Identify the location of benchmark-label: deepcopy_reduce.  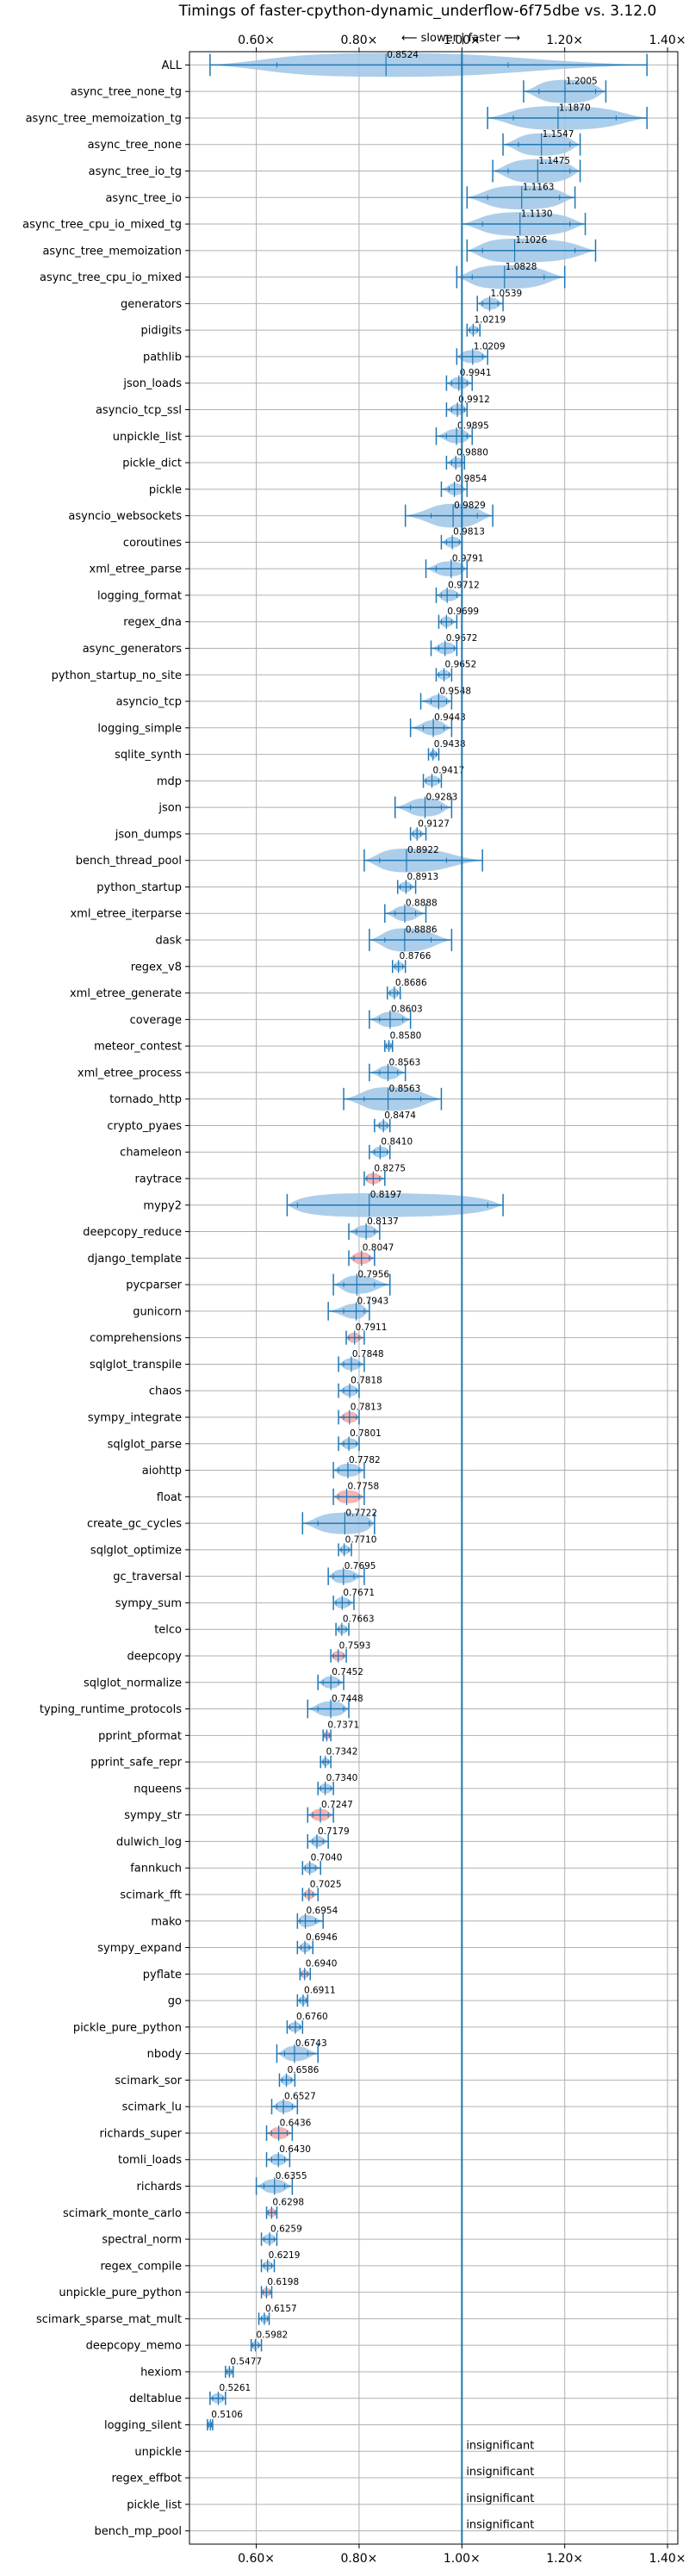
(132, 1233).